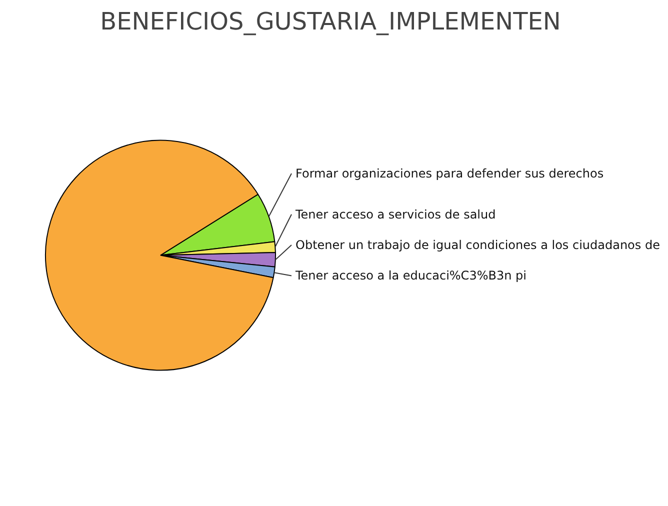  I want to click on slice-label: Obtener un trabajo de igual condiciones a los ciudadanos de, so click(478, 245).